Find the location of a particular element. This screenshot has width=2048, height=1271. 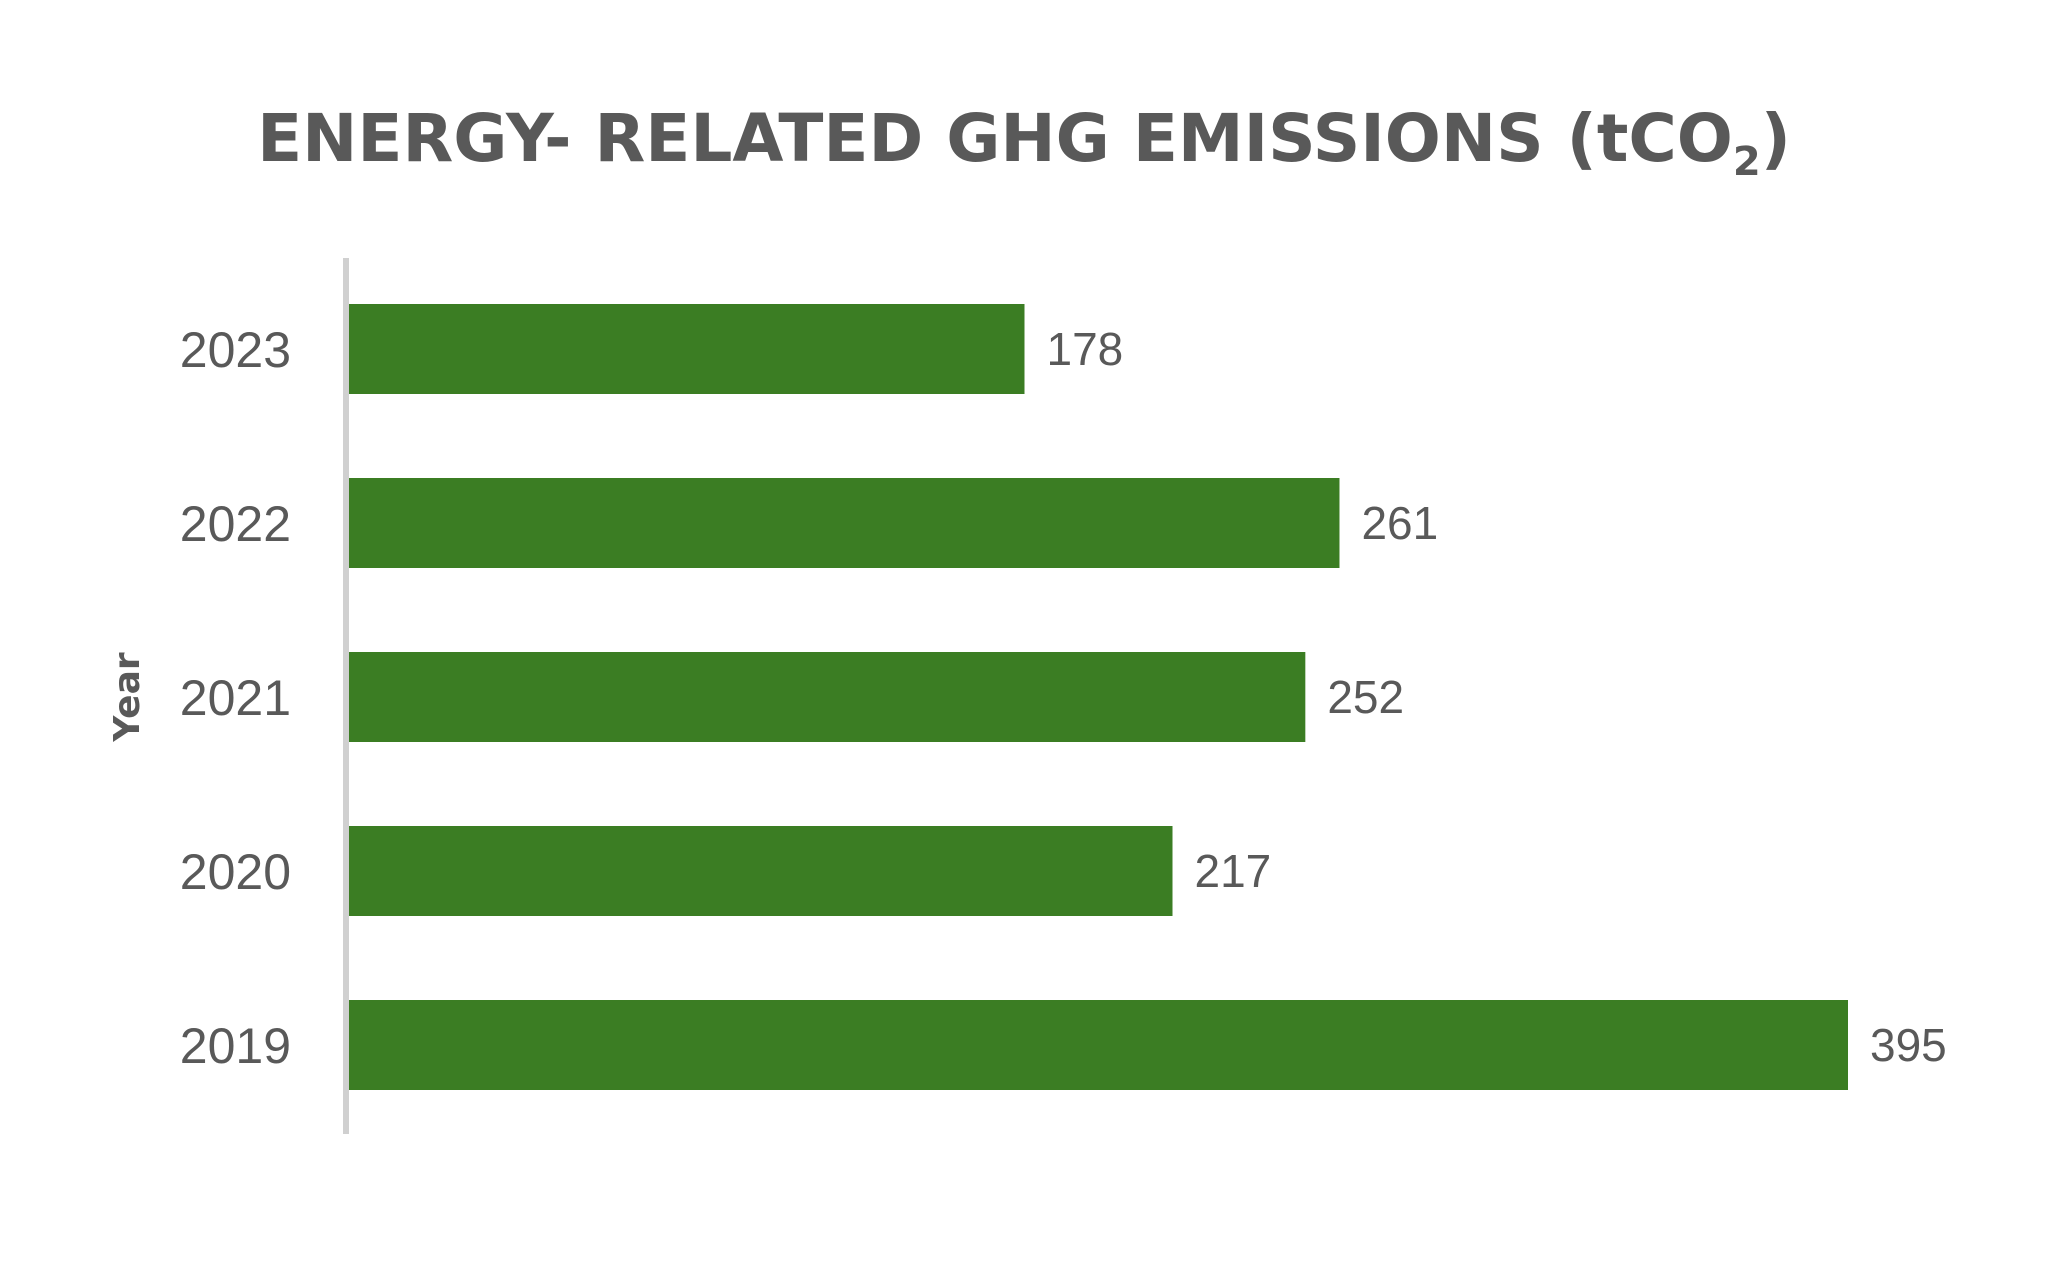

bar-2023 is located at coordinates (687, 349).